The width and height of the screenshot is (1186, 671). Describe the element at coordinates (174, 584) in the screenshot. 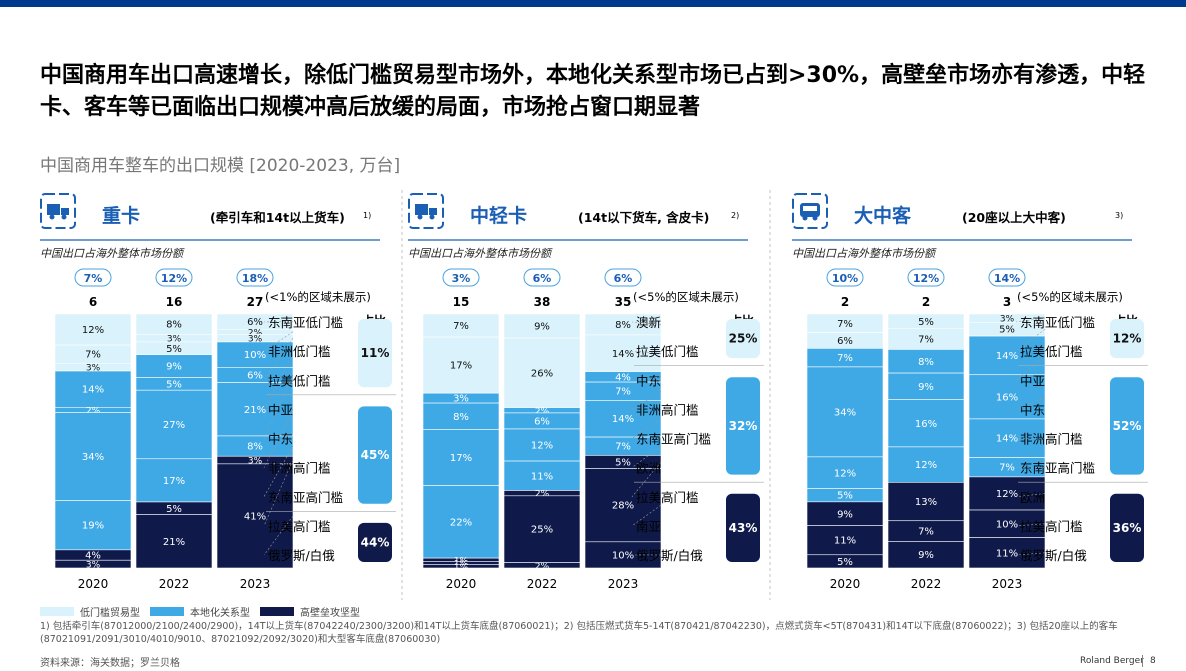

I see `x-tick-label: 2022` at that location.